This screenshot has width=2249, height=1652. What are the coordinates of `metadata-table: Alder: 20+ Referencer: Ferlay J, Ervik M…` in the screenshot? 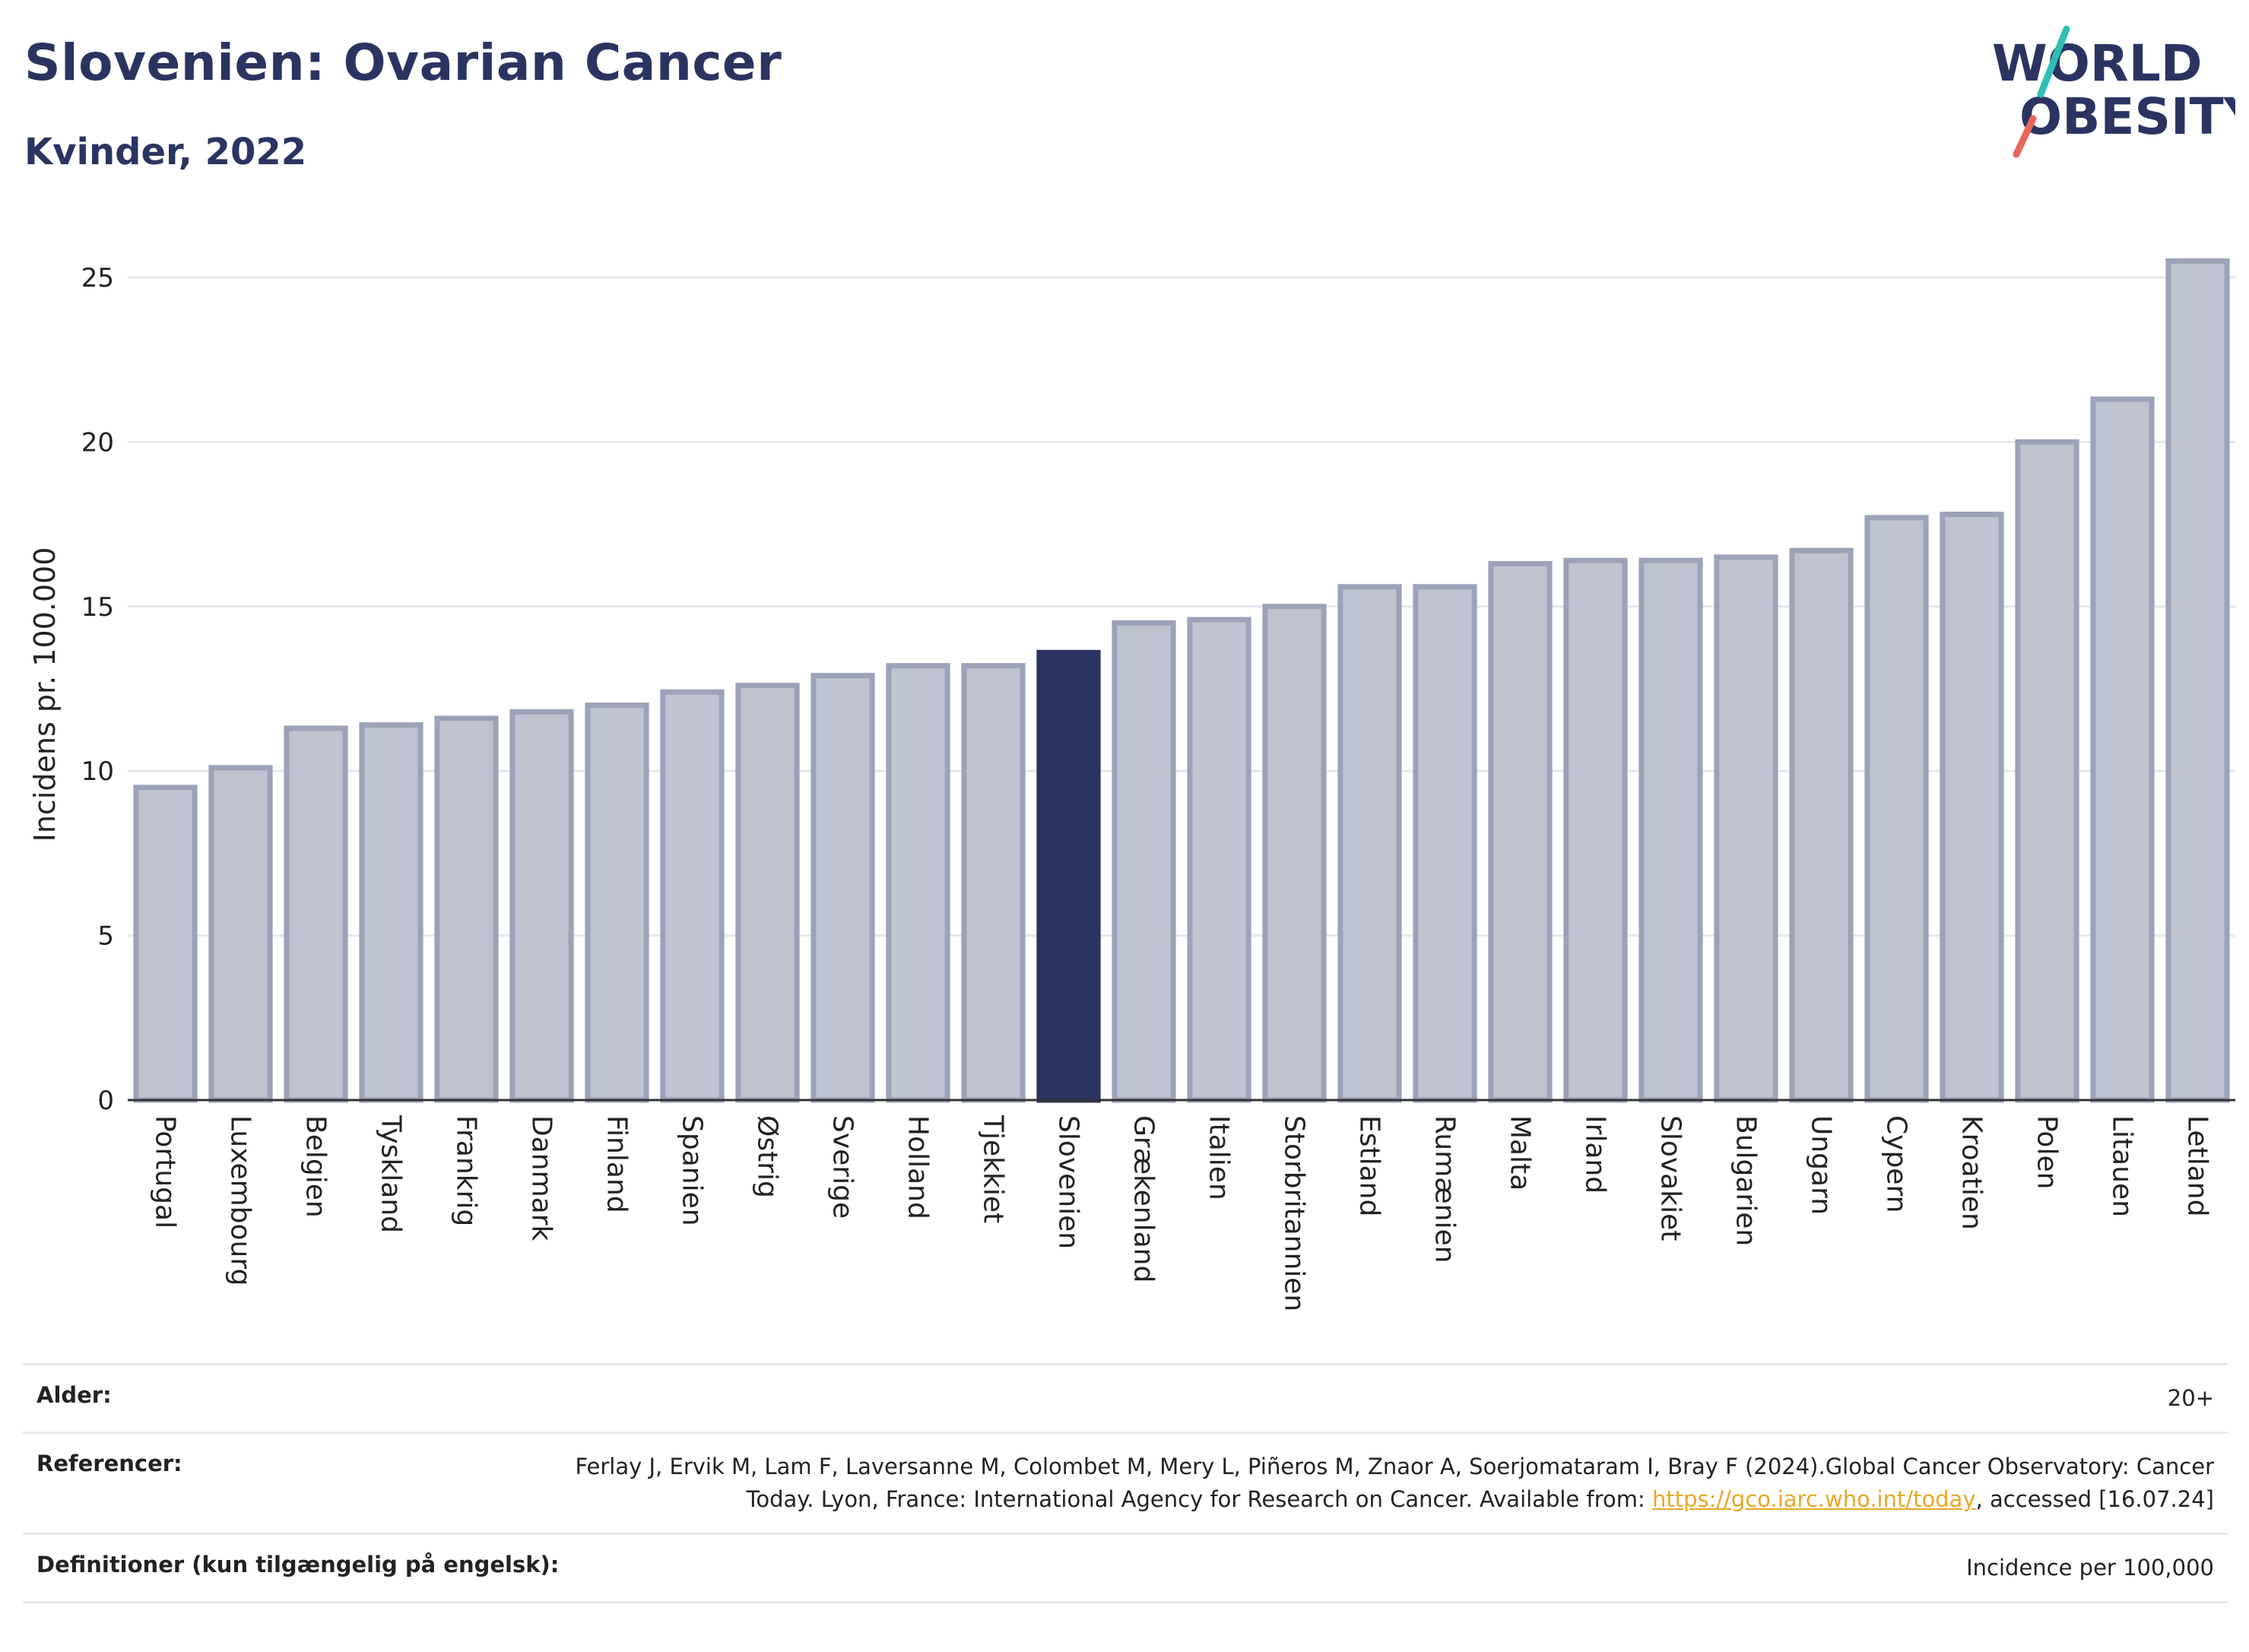 It's located at (1125, 1483).